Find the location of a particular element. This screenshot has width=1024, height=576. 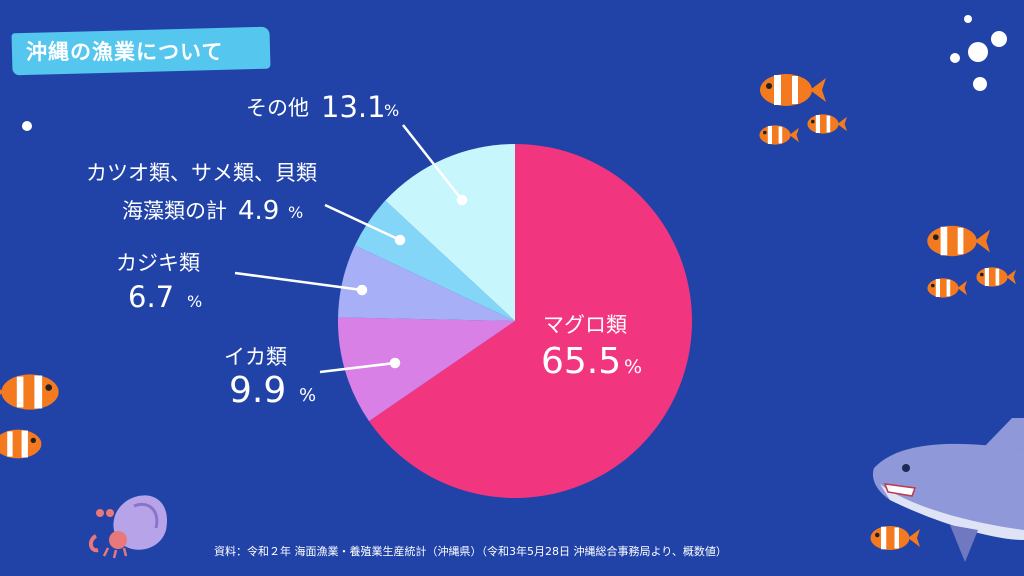

leader-line-kajiki is located at coordinates (298, 281).